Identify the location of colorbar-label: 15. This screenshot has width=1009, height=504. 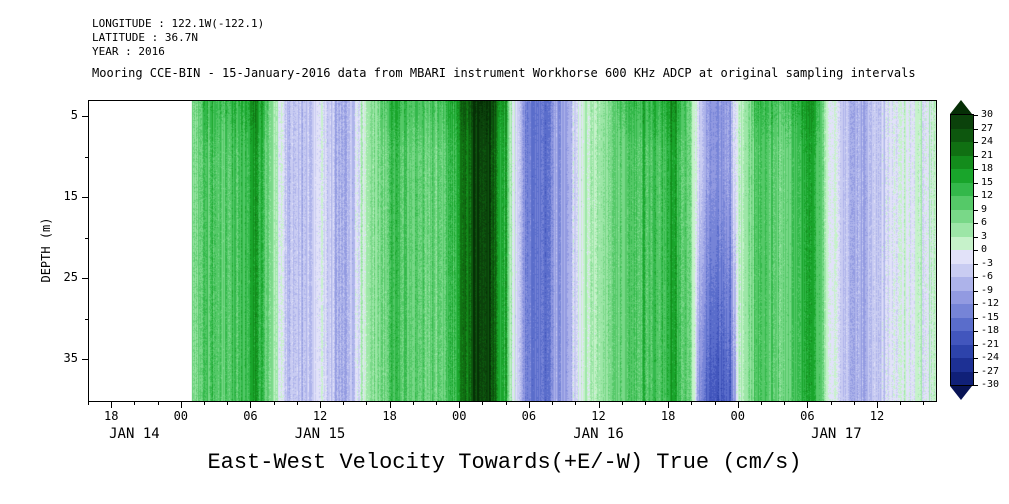
(987, 182).